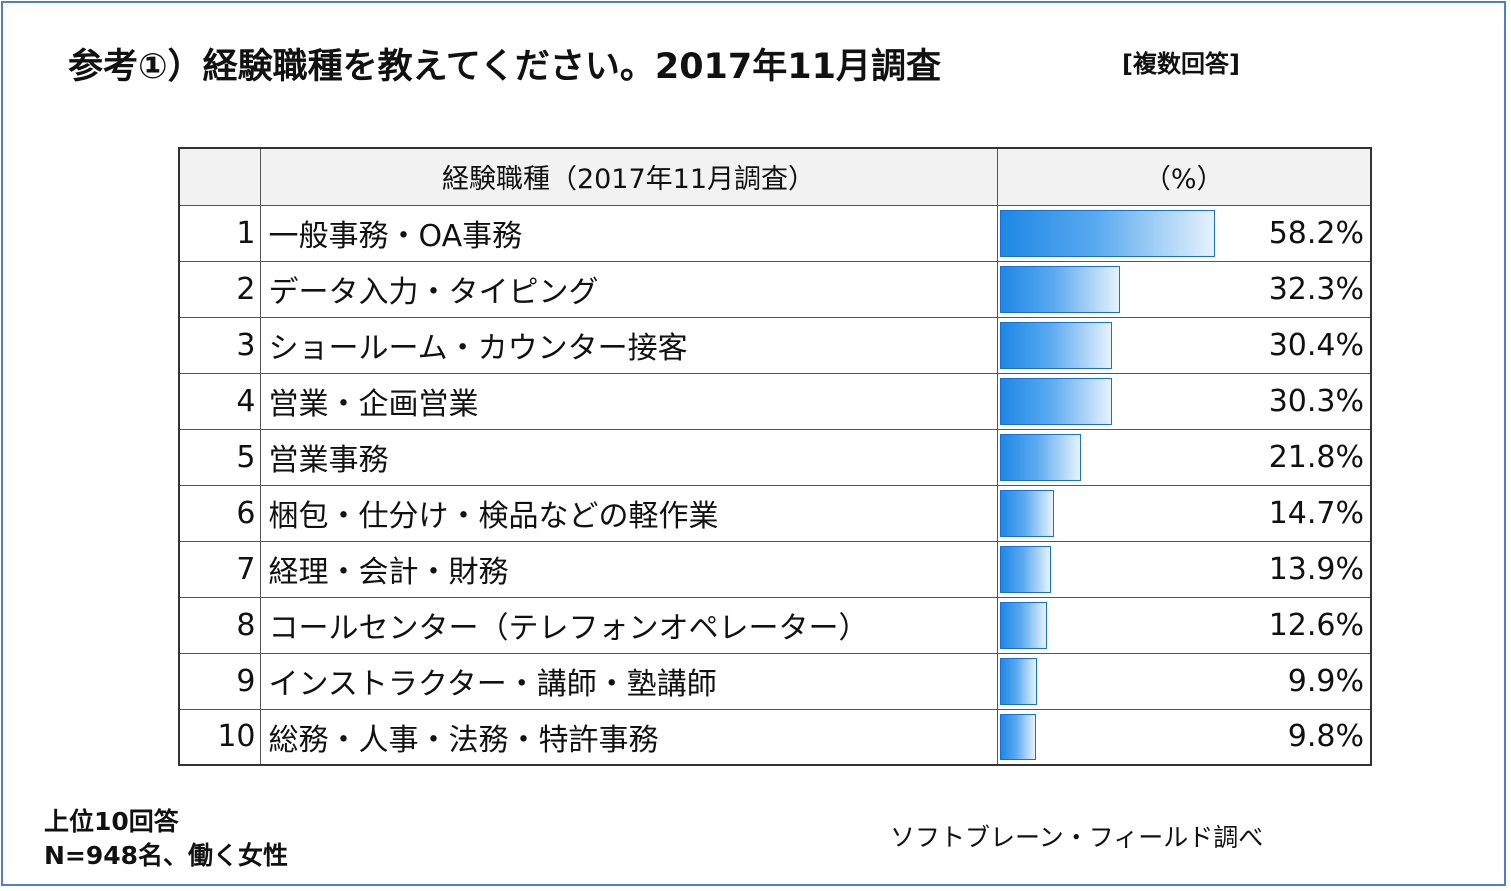 The image size is (1511, 891). I want to click on percent-column-header: （%）, so click(1184, 176).